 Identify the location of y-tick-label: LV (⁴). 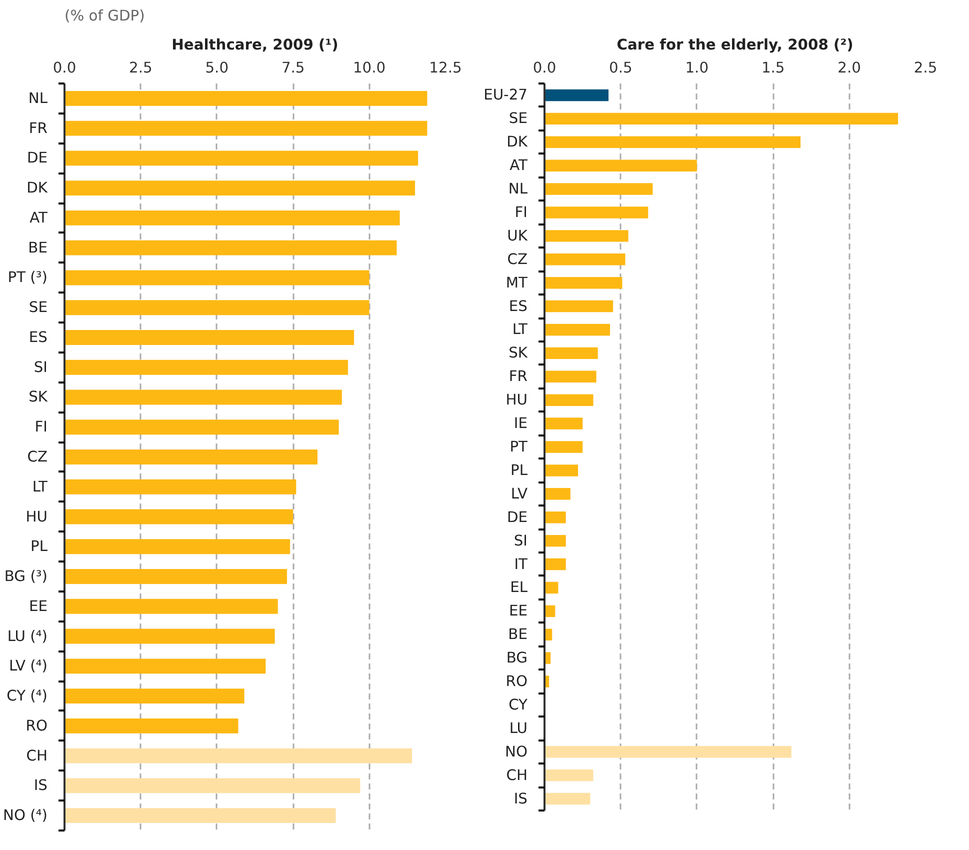
(28, 666).